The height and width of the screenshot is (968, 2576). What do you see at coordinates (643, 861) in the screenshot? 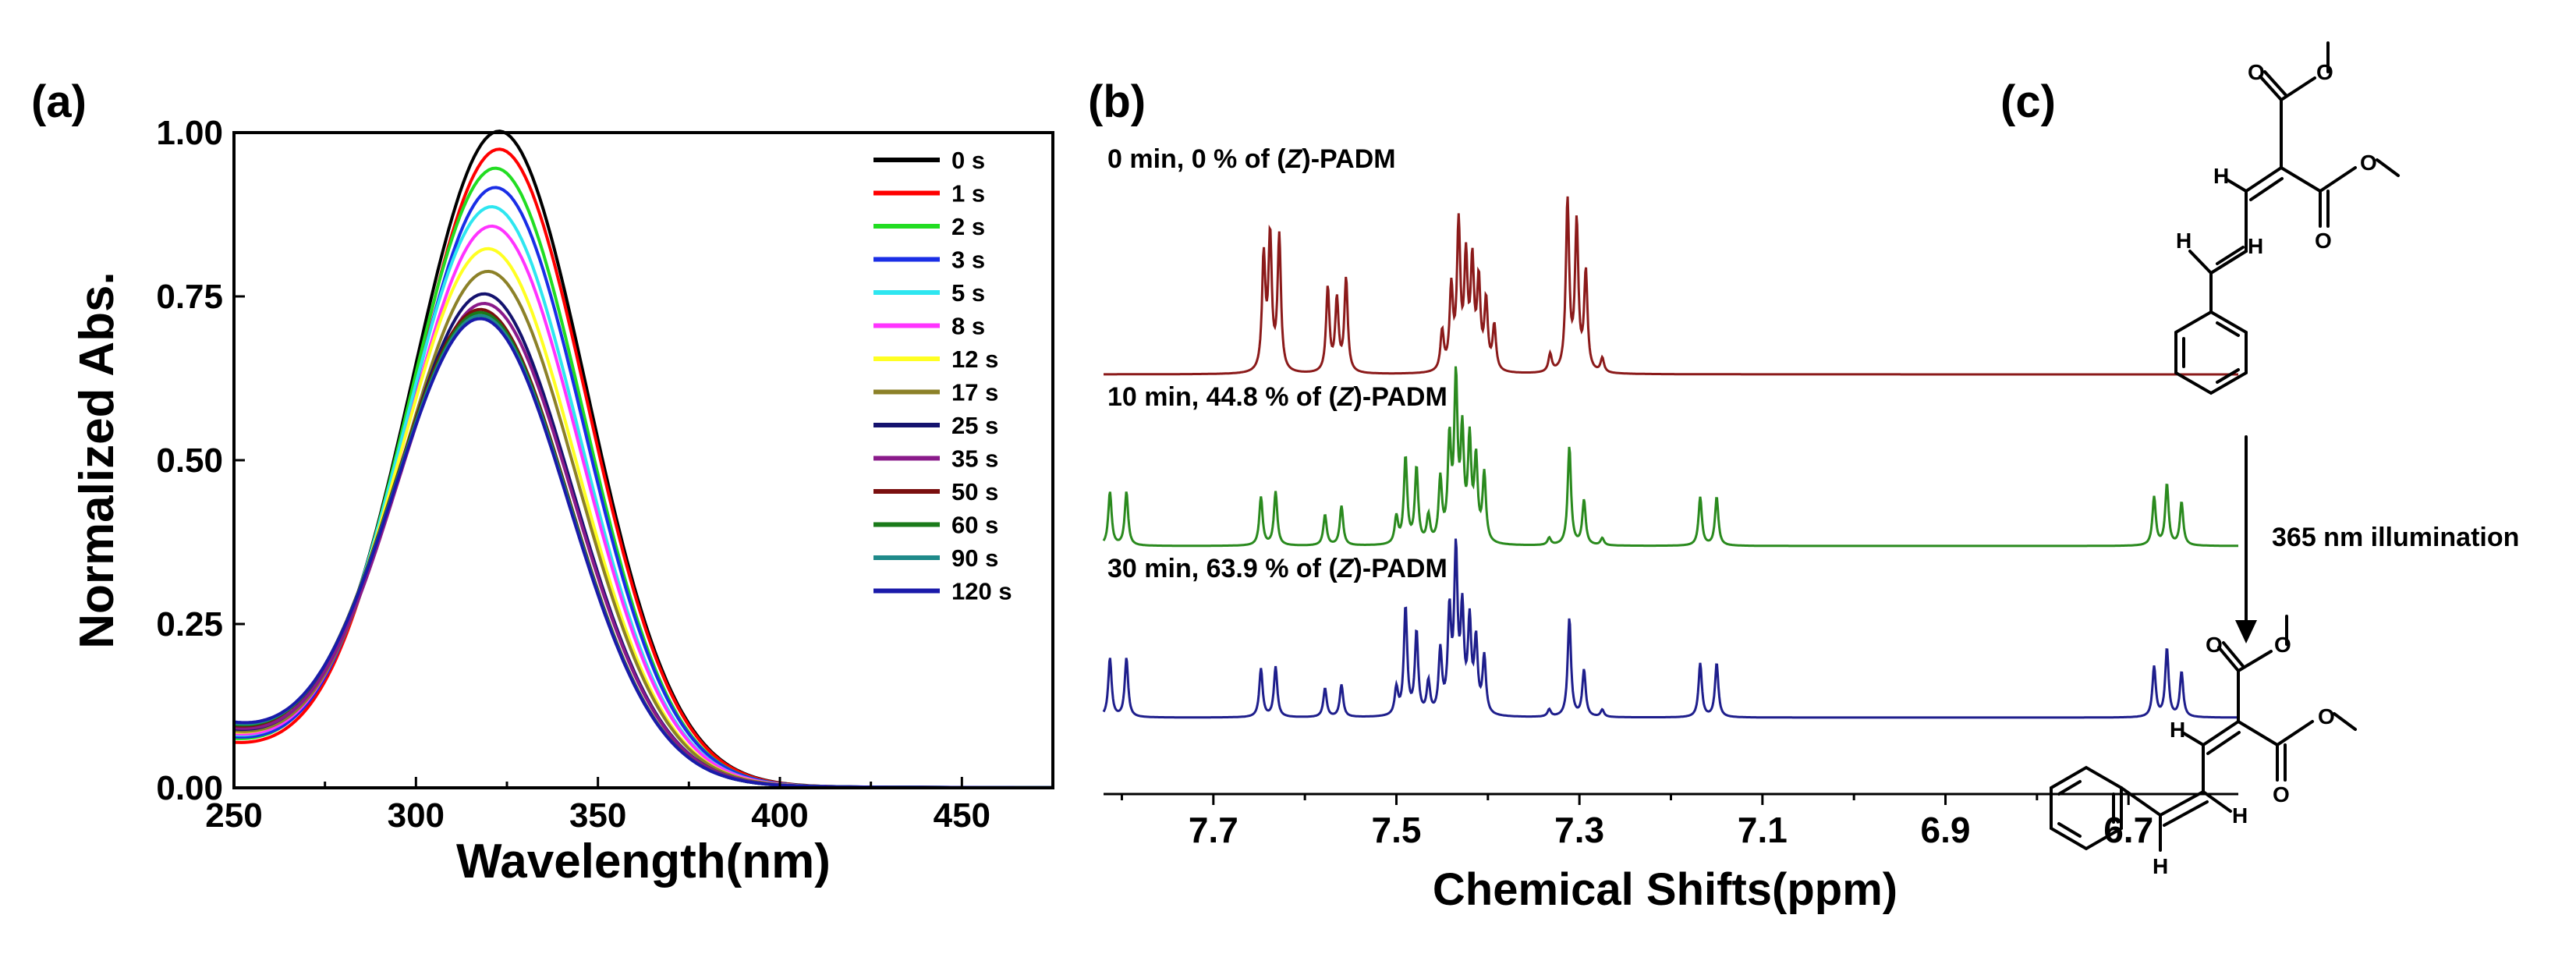
I see `uv-vis-x-axis-label: Wavelength(nm)` at bounding box center [643, 861].